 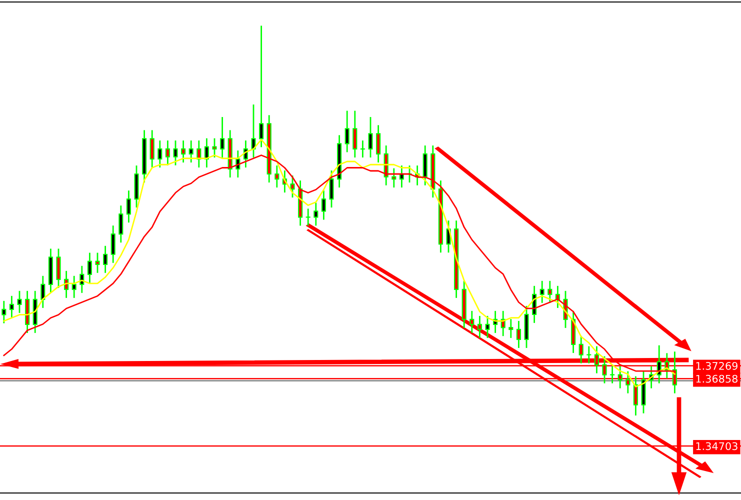 I want to click on y-tick-label: 1.34703, so click(x=717, y=446).